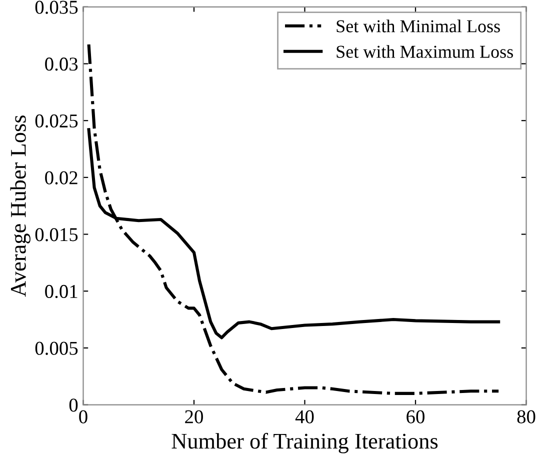 The width and height of the screenshot is (537, 460). Describe the element at coordinates (61, 177) in the screenshot. I see `y-tick-label: 0.02` at that location.